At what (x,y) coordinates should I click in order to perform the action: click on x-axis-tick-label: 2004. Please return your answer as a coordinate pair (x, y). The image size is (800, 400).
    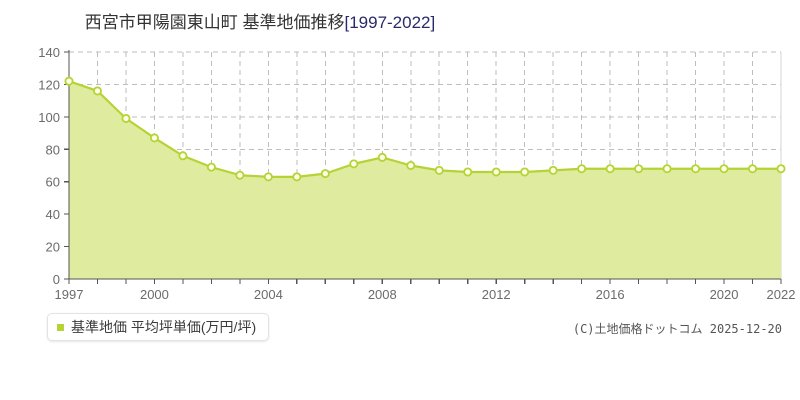
    Looking at the image, I should click on (268, 294).